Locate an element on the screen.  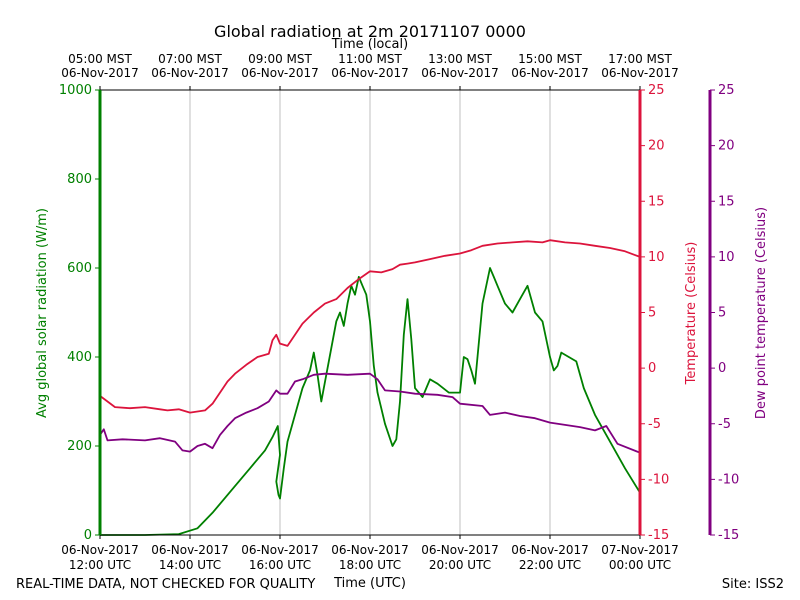
left-tick-label: 600 is located at coordinates (79, 268).